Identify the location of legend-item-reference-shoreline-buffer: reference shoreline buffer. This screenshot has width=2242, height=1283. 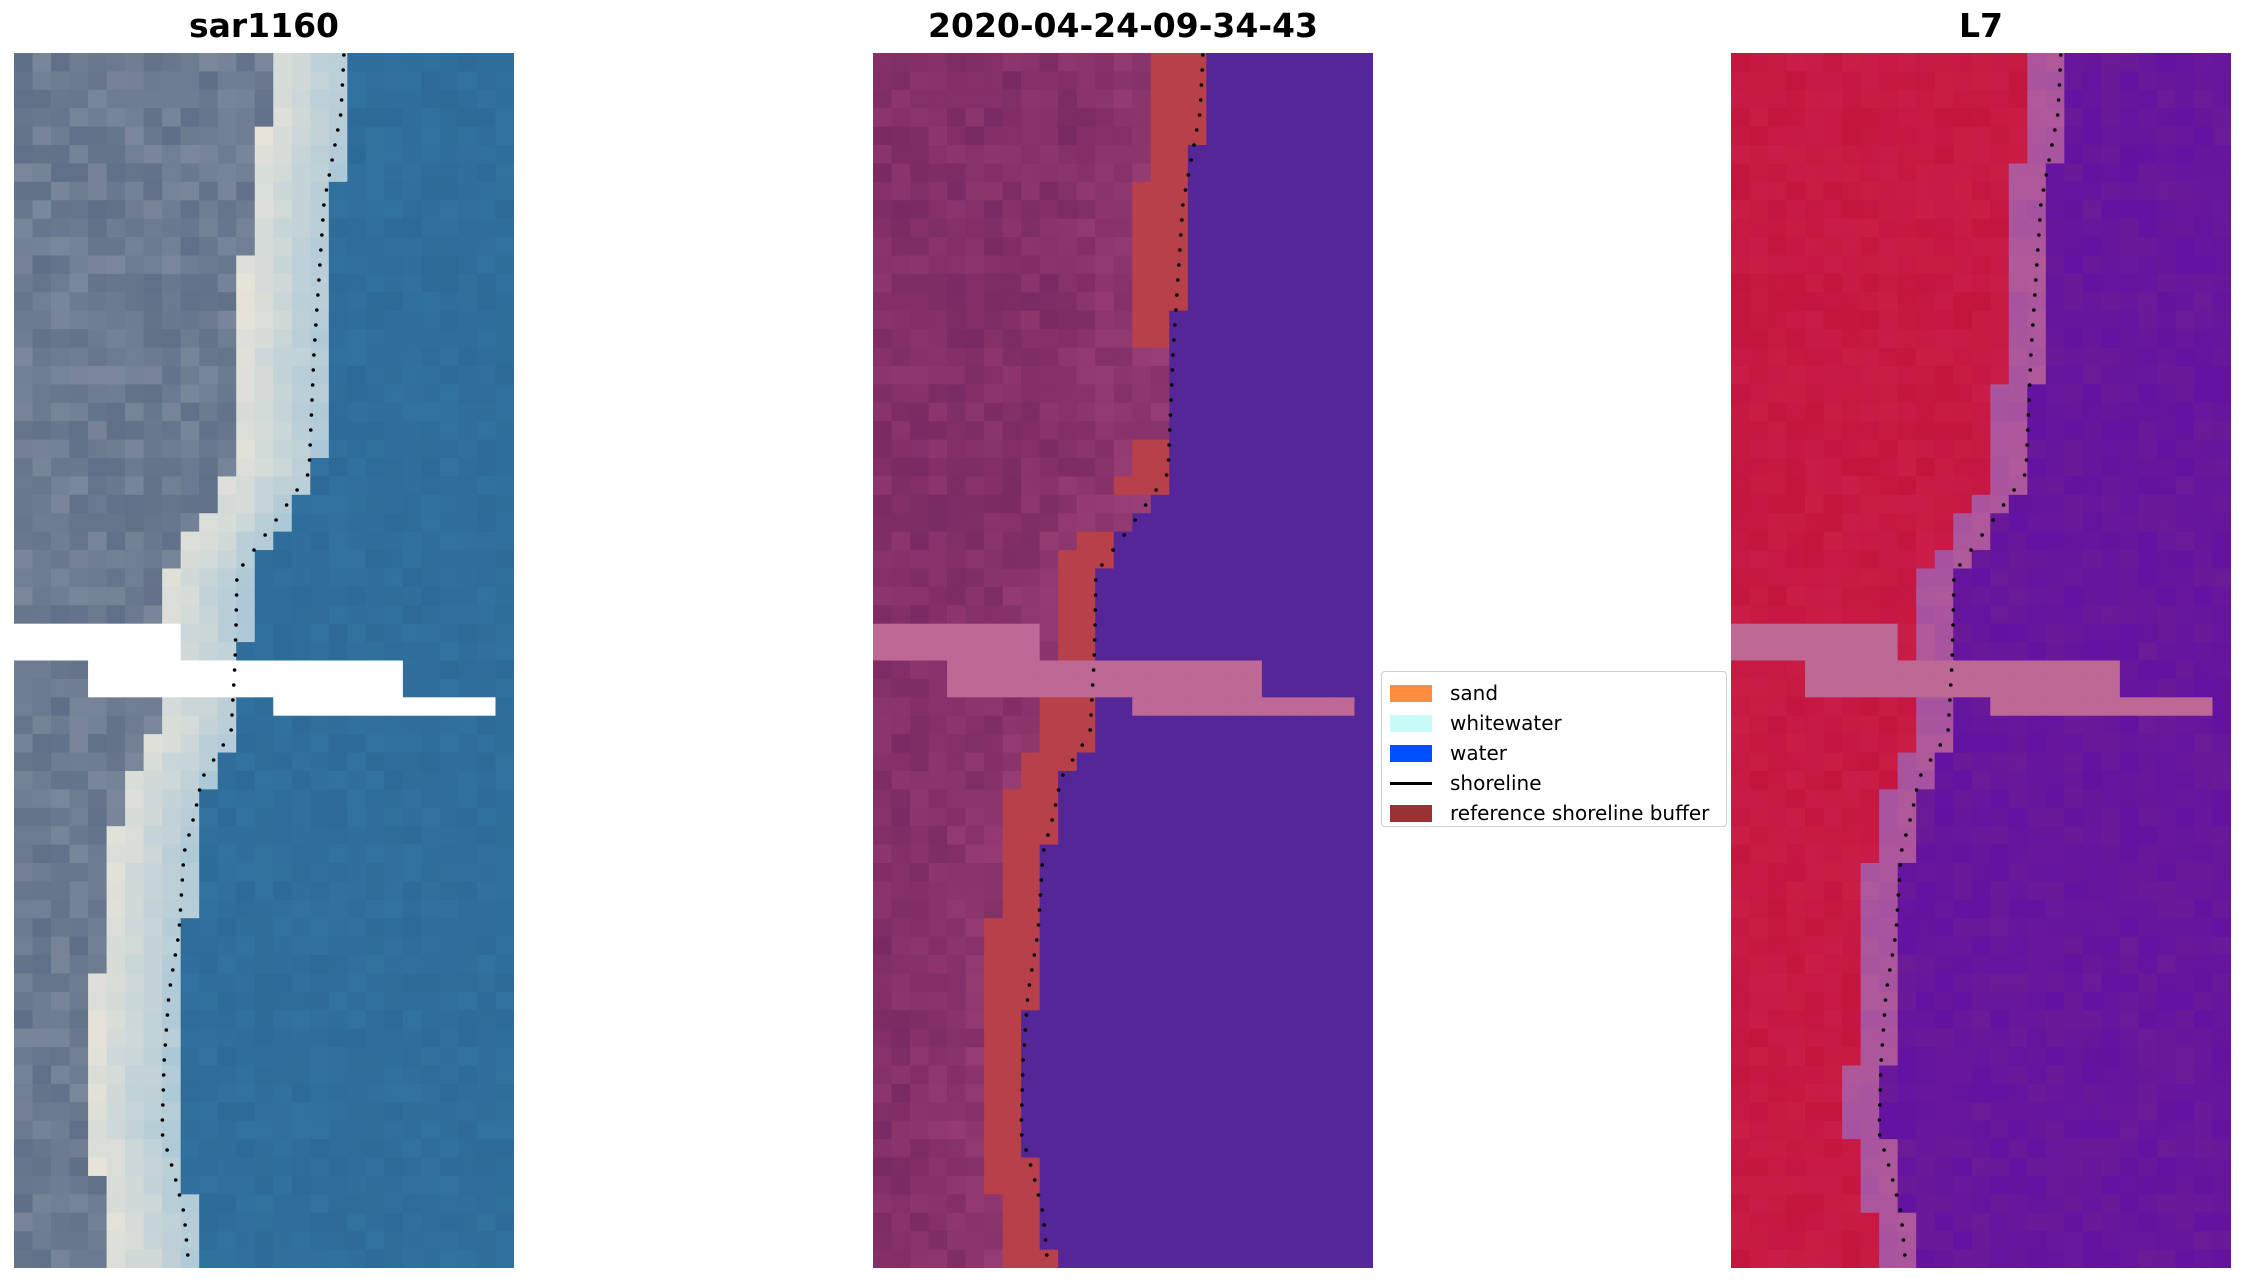
(1554, 813).